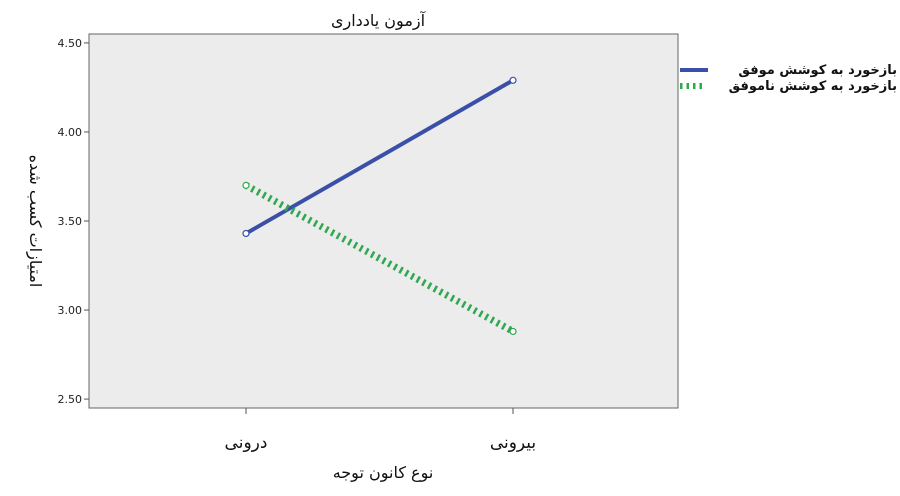 The image size is (900, 496). What do you see at coordinates (35, 221) in the screenshot?
I see `y-axis-label: امتیازات کسب شده` at bounding box center [35, 221].